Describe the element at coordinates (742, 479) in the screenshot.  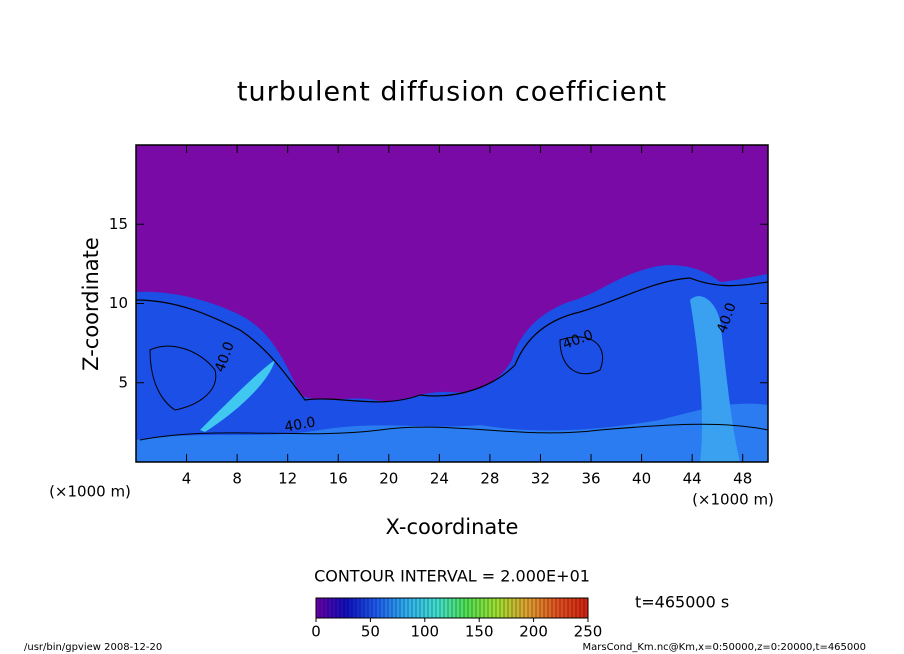
I see `x-tick-label: 48` at that location.